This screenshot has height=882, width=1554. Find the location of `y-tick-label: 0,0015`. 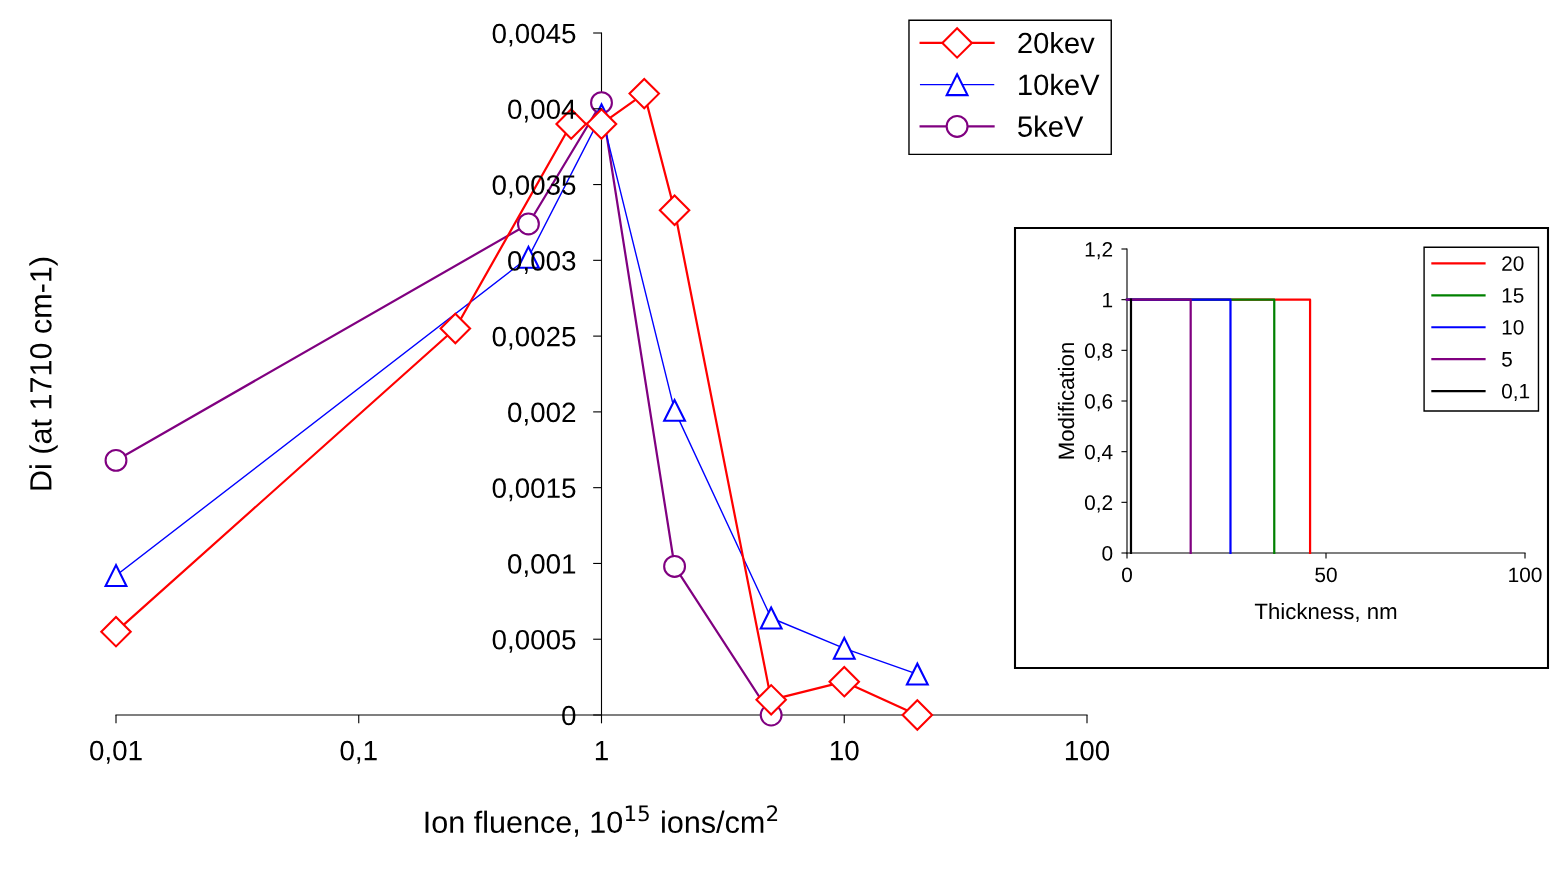

y-tick-label: 0,0015 is located at coordinates (534, 490).